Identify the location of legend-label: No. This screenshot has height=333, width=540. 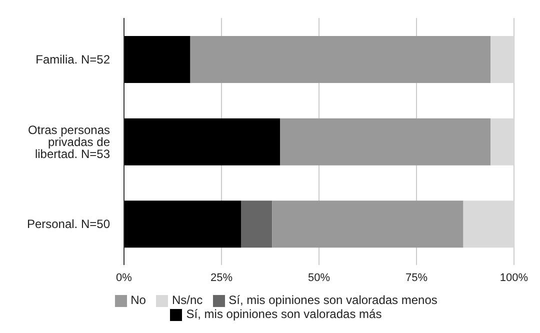
(138, 300).